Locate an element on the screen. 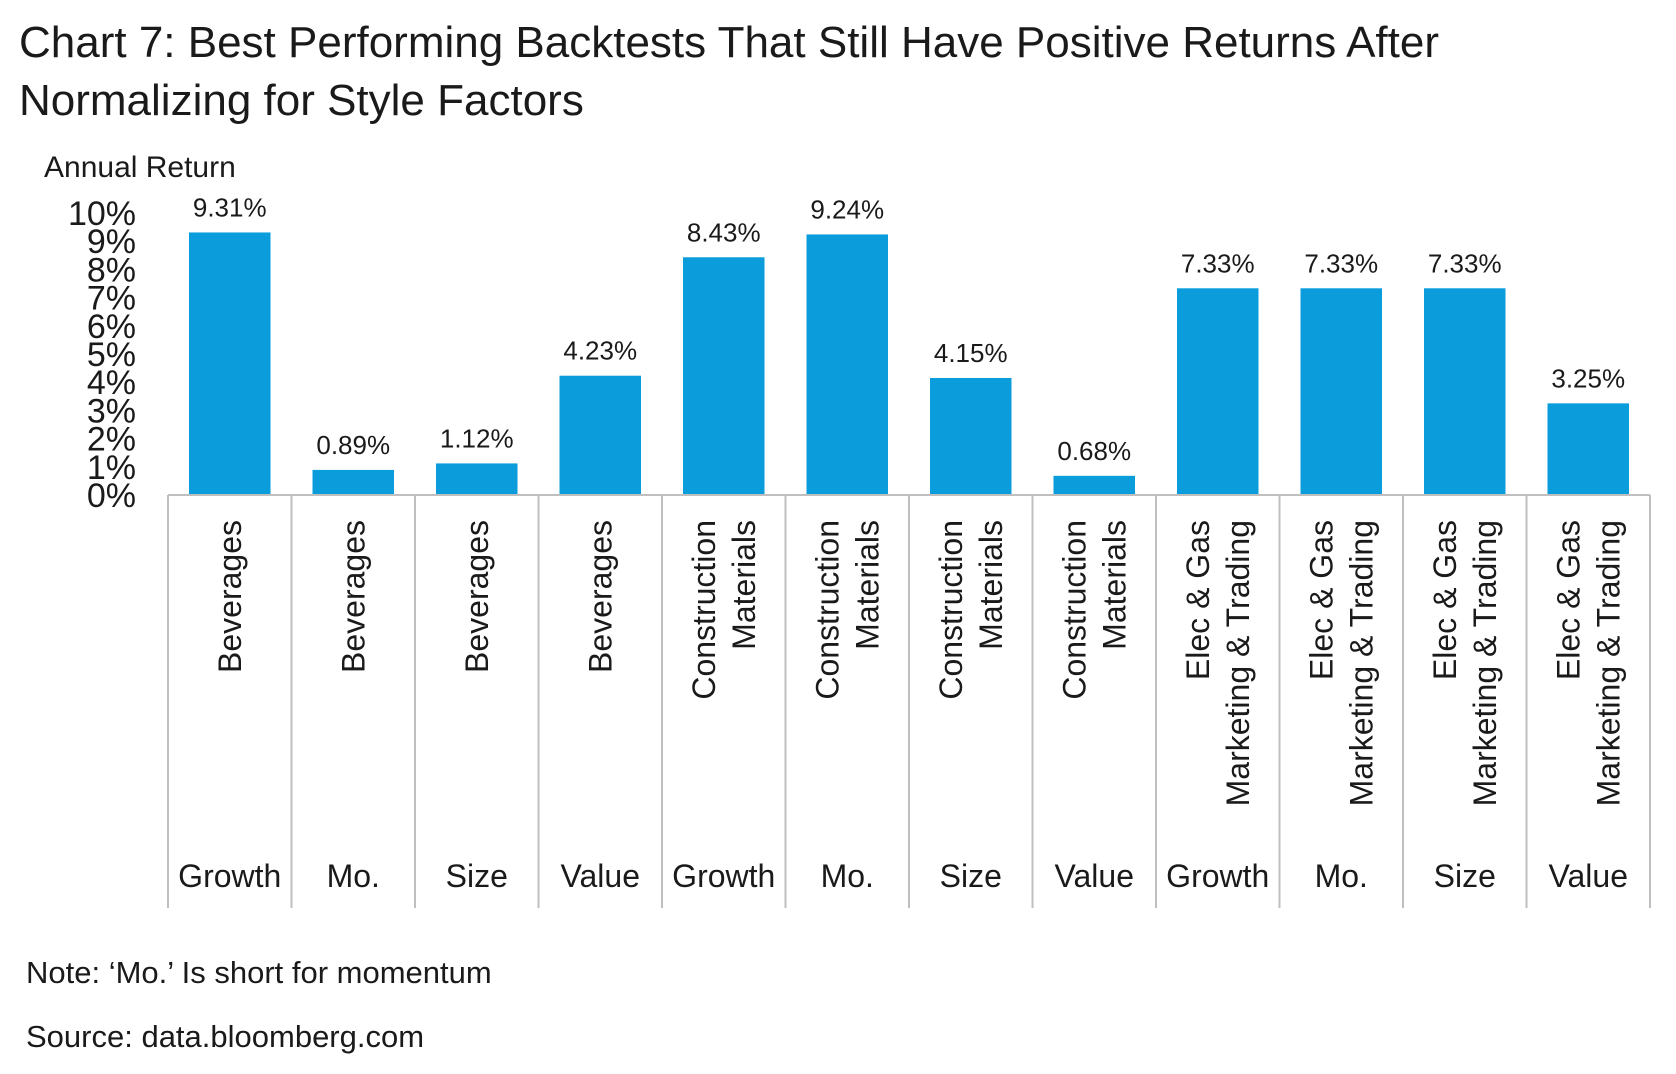 This screenshot has height=1074, width=1676. bar-data-label: 1.12% is located at coordinates (477, 438).